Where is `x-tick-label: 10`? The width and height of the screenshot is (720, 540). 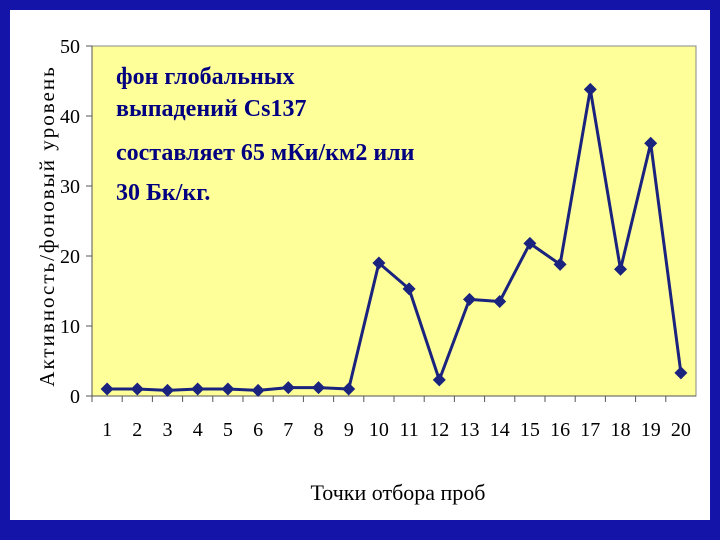
x-tick-label: 10 is located at coordinates (379, 430).